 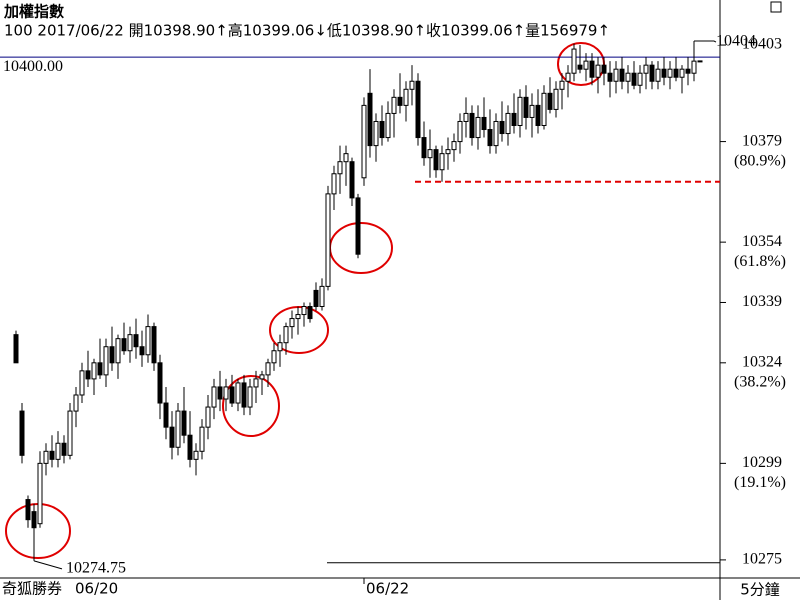 I want to click on period: 5分鐘, so click(x=760, y=590).